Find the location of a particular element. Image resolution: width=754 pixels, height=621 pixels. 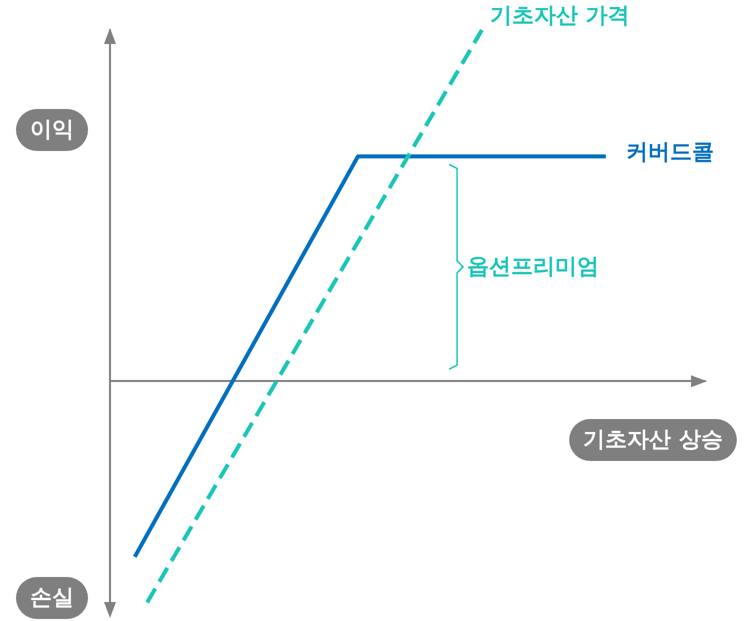

annotation: 옵션프리미엄 is located at coordinates (533, 267).